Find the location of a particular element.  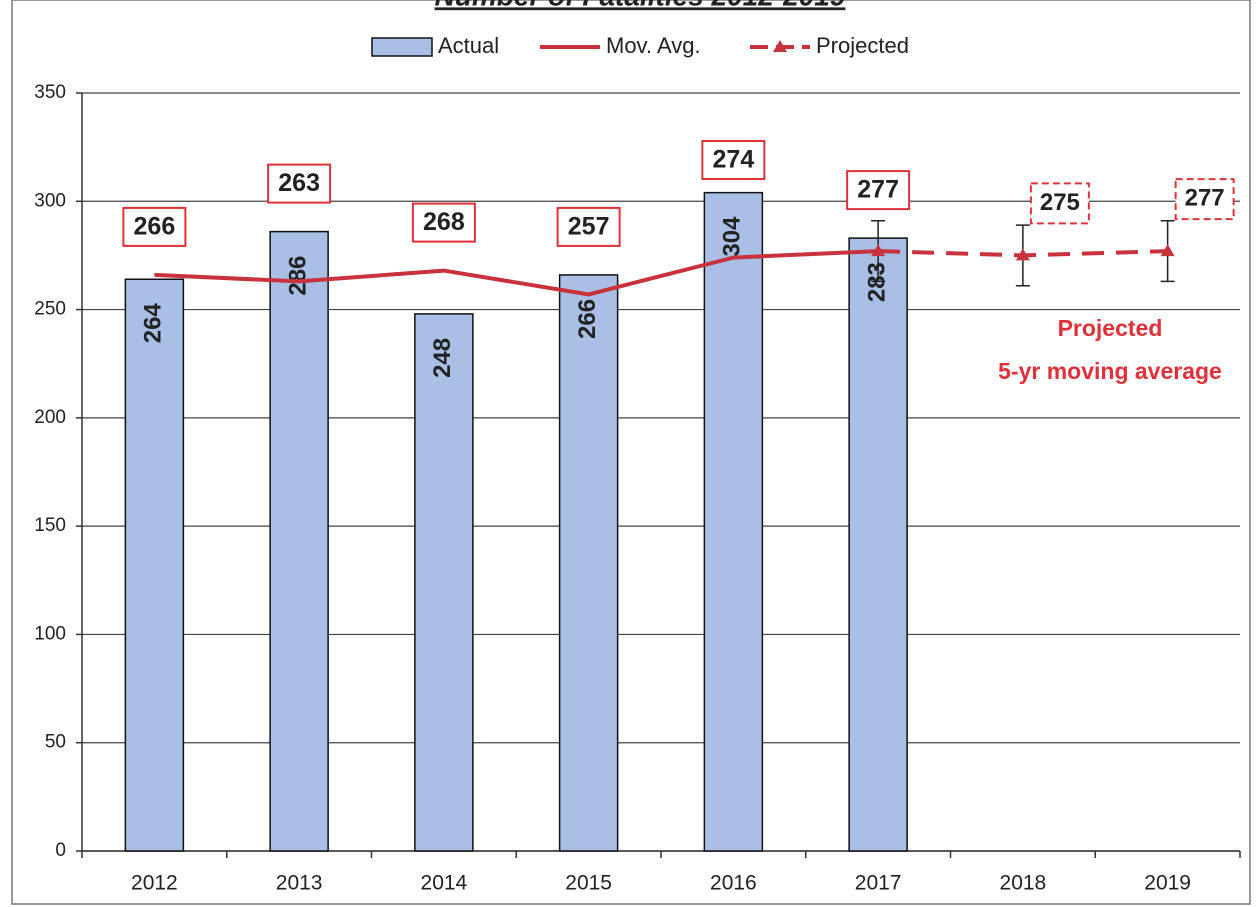

legend-label: Mov. Avg. is located at coordinates (653, 45).